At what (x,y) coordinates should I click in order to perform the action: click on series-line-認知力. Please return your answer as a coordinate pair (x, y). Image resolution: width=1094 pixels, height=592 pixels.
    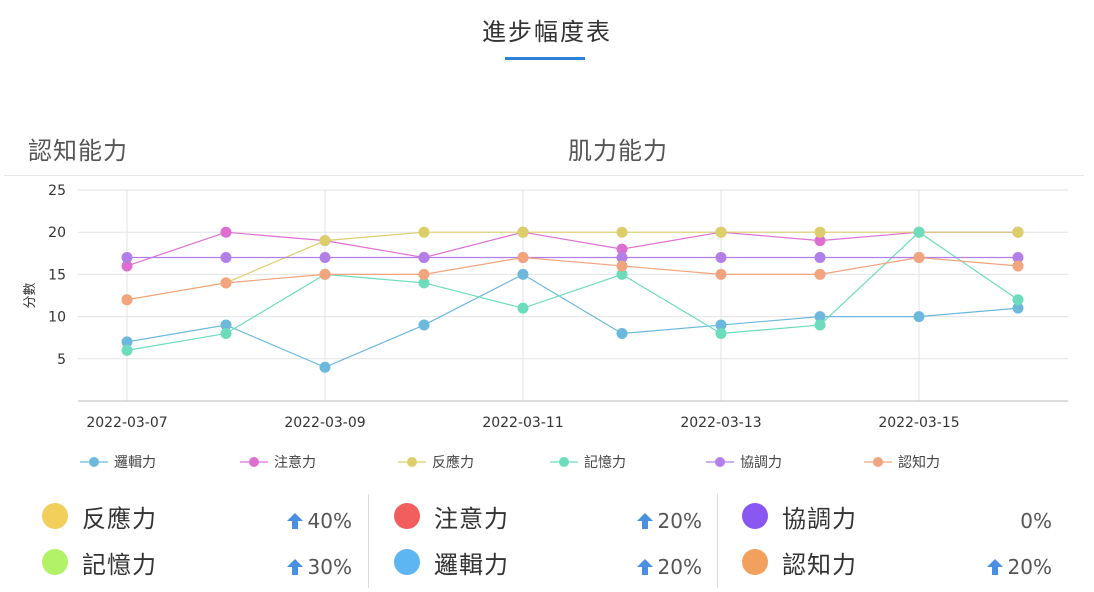
    Looking at the image, I should click on (572, 278).